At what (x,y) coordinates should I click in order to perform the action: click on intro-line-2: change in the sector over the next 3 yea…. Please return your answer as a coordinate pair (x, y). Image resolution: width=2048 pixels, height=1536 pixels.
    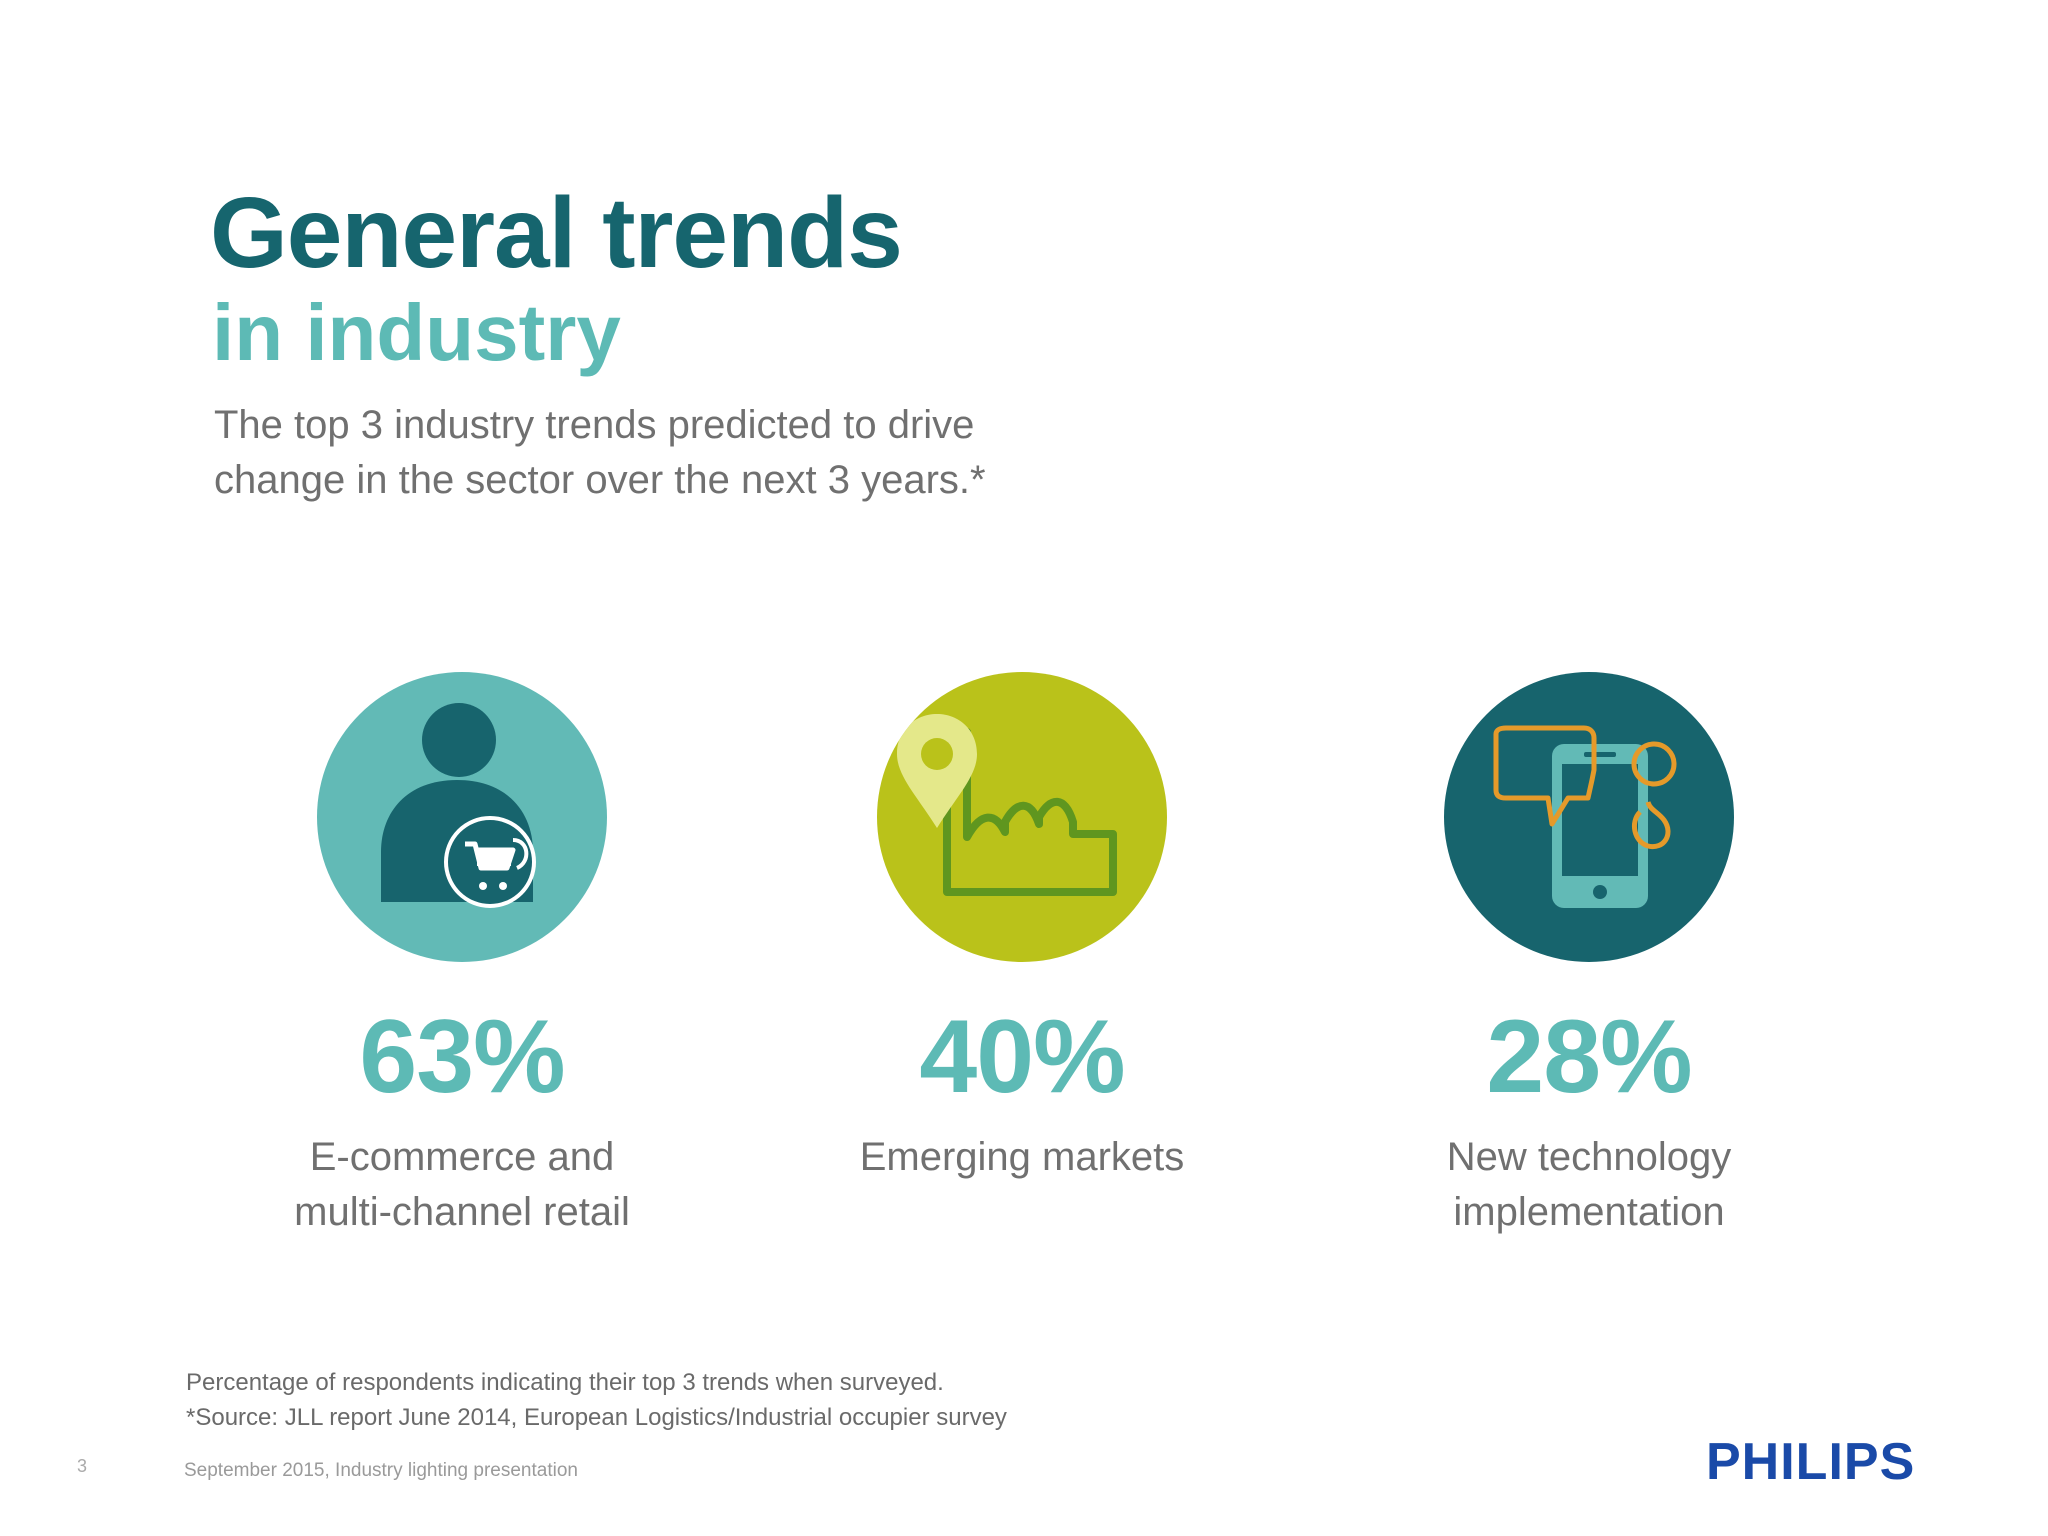
    Looking at the image, I should click on (600, 480).